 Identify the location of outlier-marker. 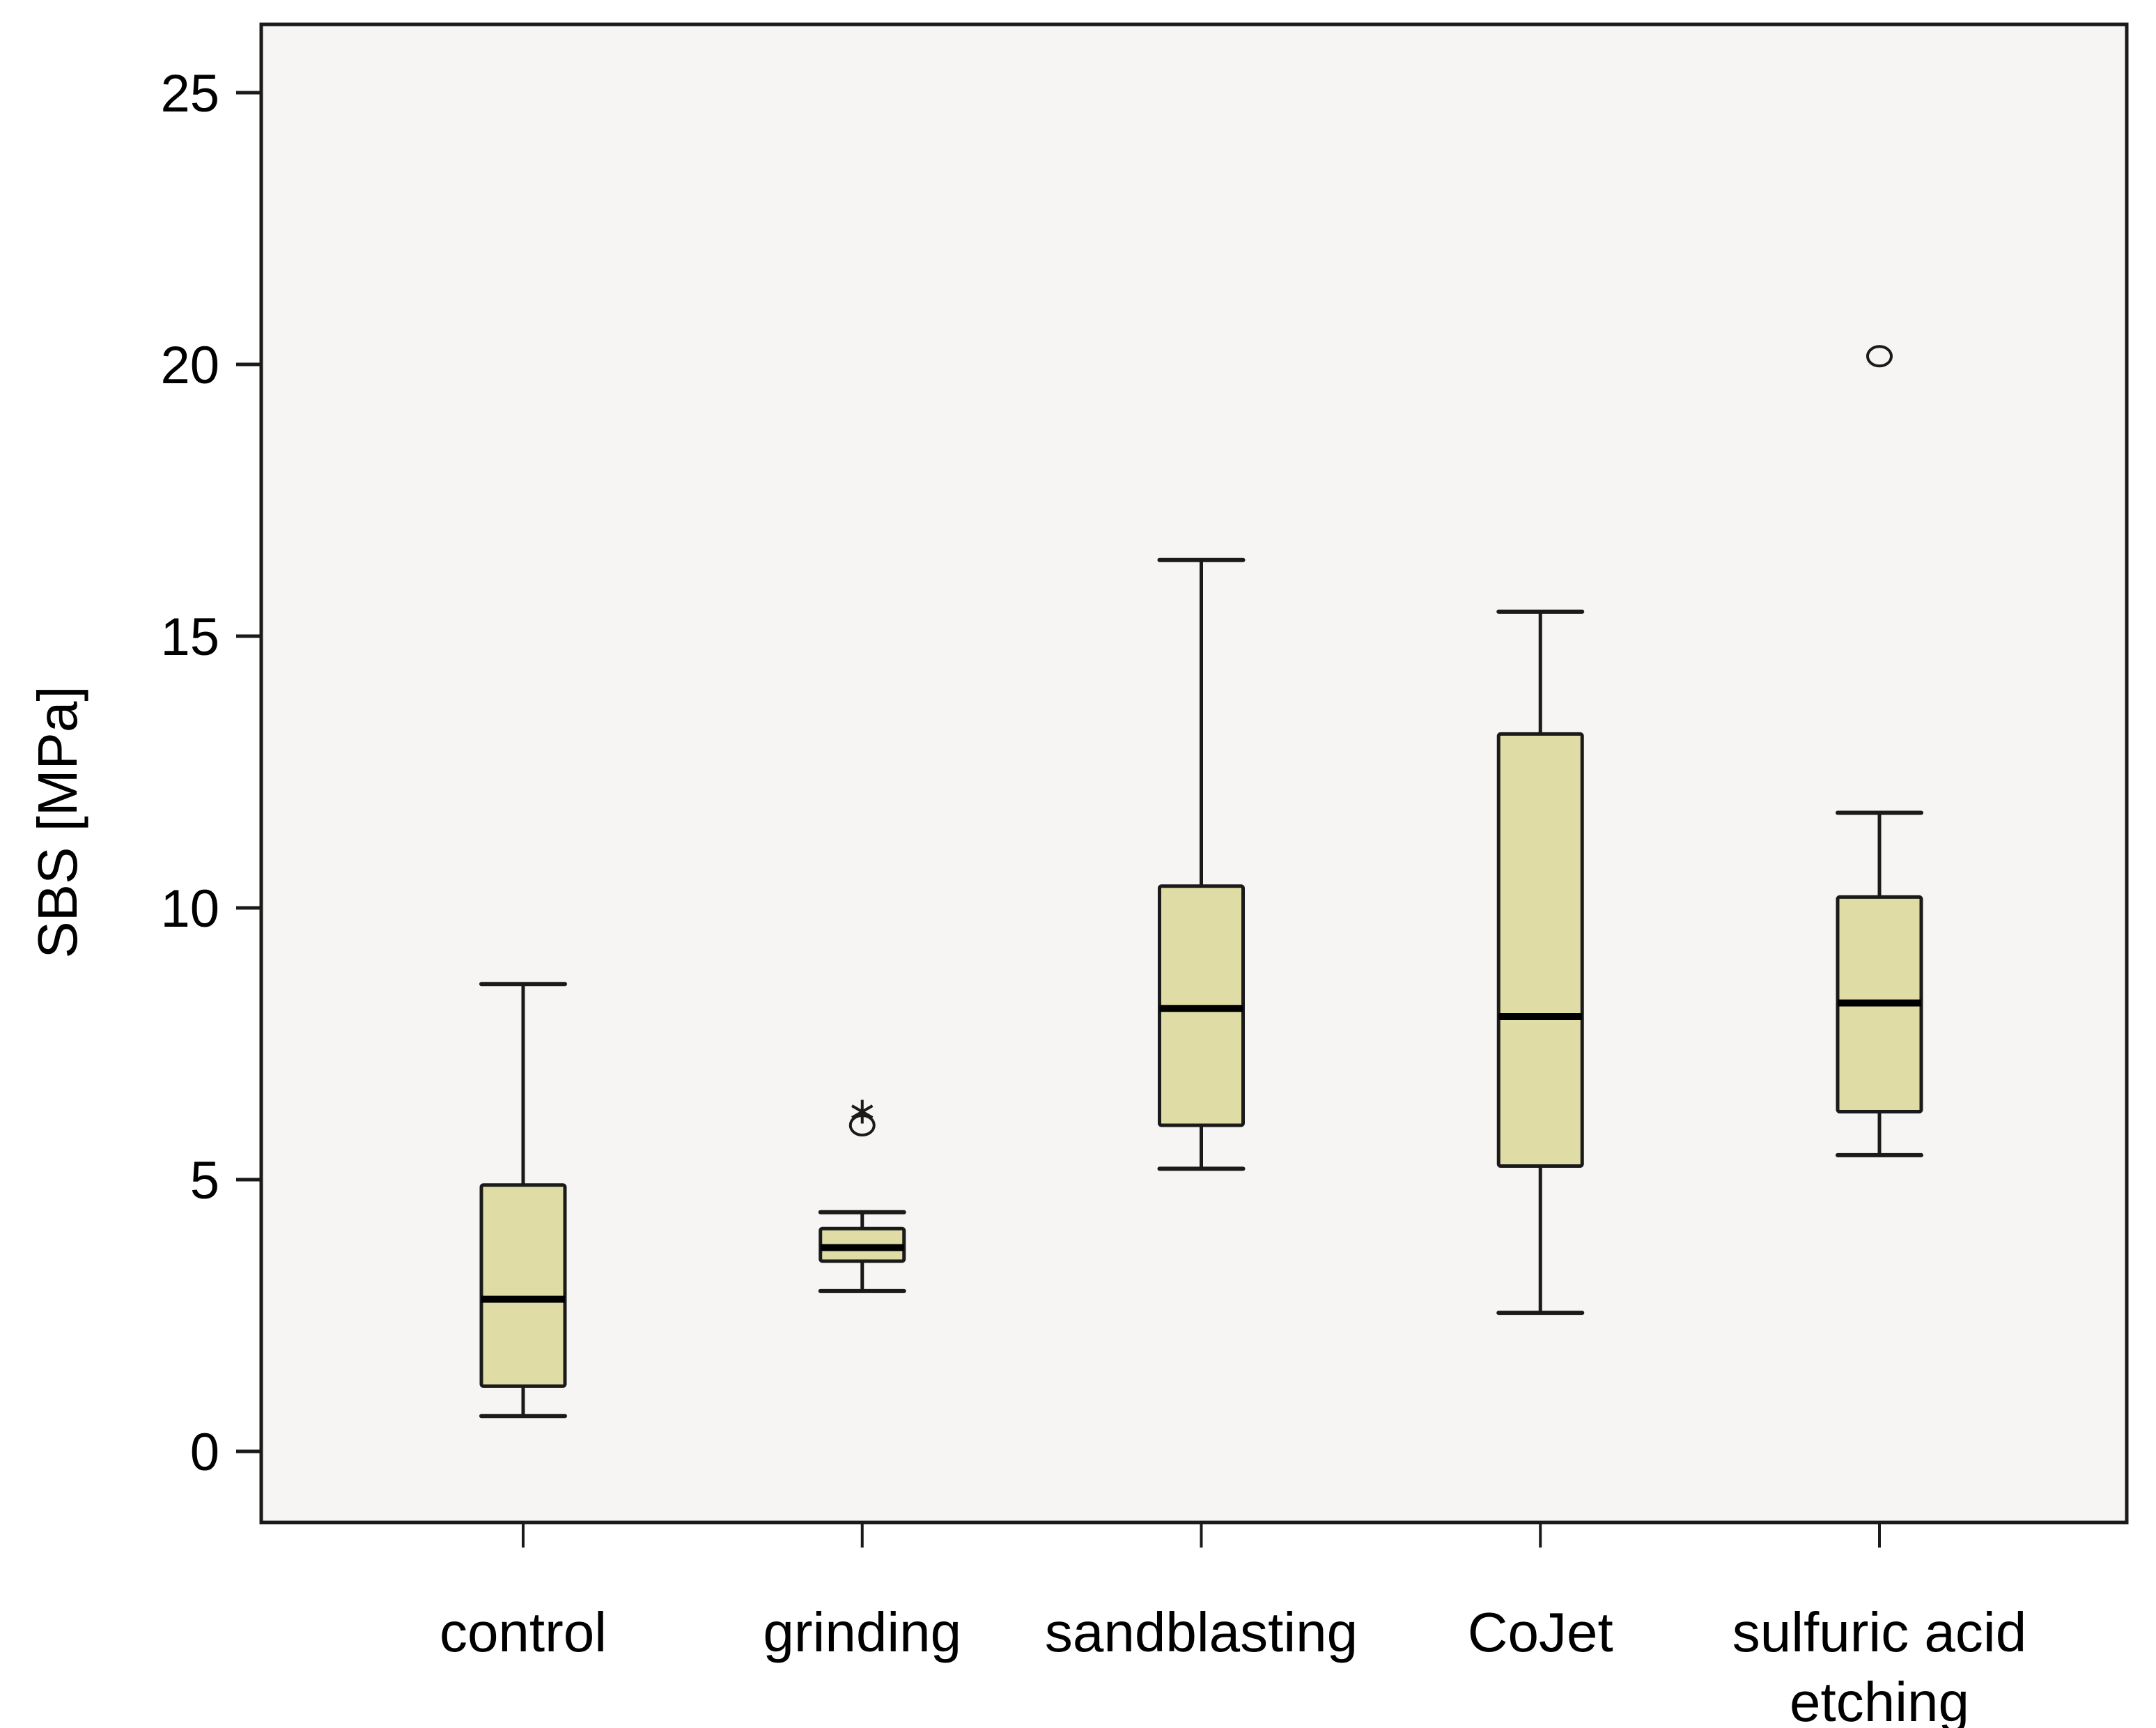
(1879, 356).